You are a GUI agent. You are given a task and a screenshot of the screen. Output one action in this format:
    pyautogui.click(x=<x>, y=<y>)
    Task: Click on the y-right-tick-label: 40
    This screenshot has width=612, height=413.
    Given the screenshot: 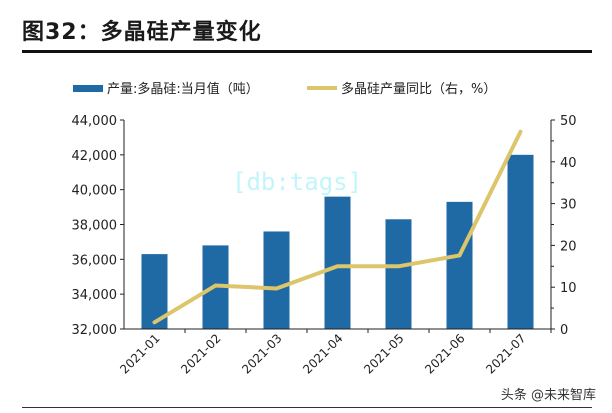 What is the action you would take?
    pyautogui.click(x=568, y=163)
    